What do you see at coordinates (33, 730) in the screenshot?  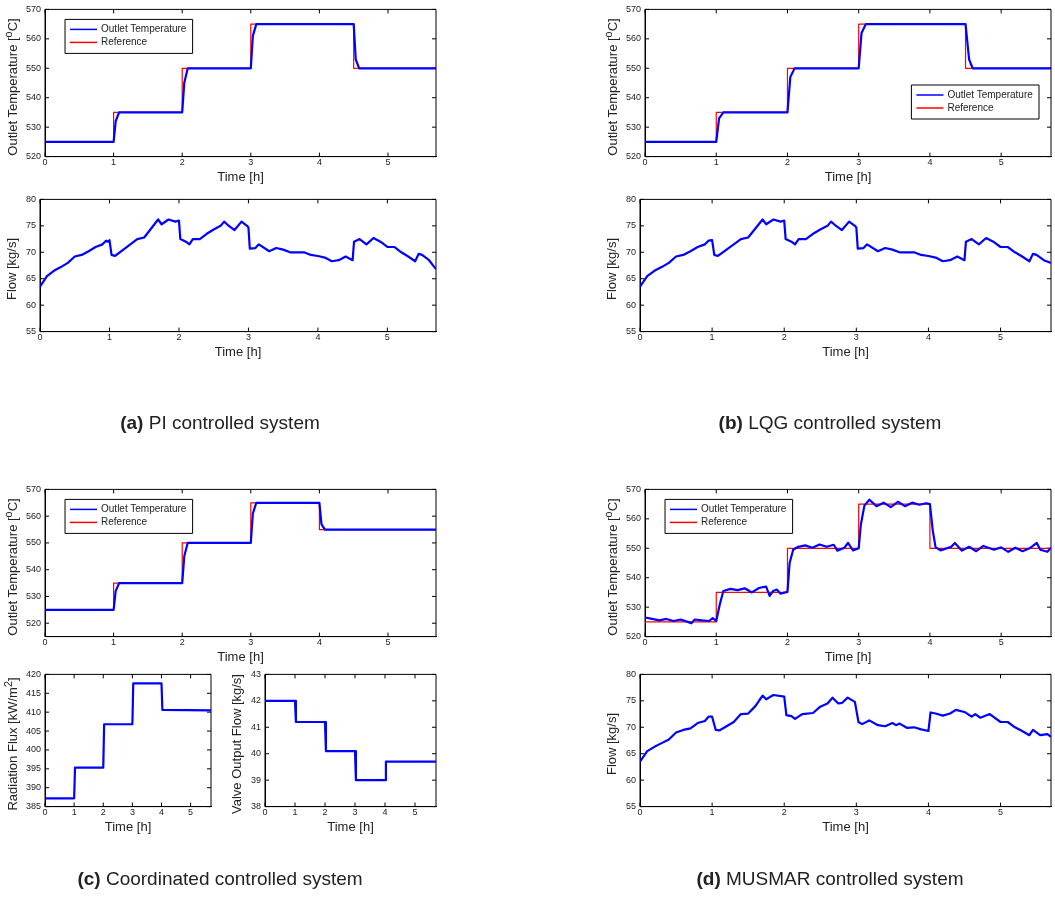 I see `y-tick-label: 405` at bounding box center [33, 730].